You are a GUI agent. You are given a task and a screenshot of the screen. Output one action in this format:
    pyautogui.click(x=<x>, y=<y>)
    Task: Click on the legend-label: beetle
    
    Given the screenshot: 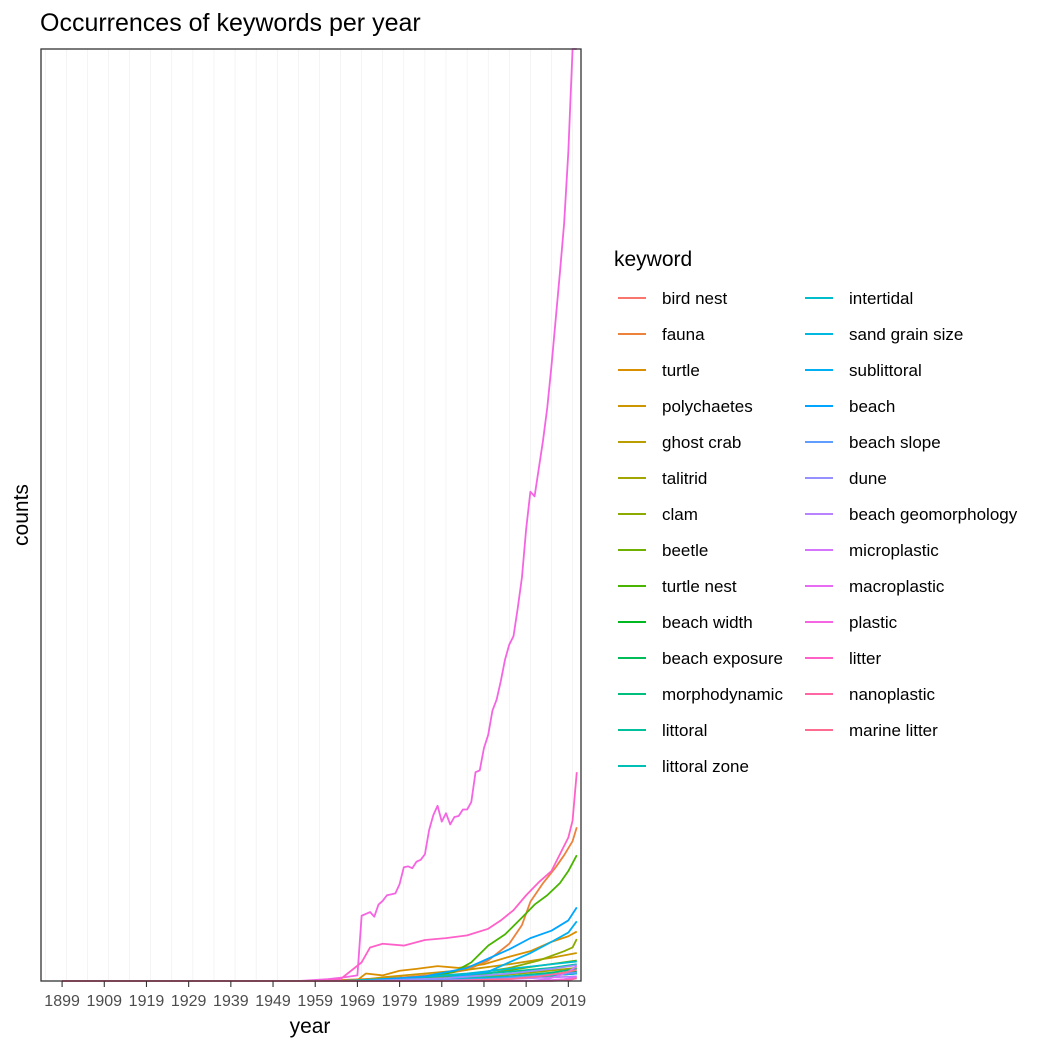 What is the action you would take?
    pyautogui.click(x=685, y=550)
    